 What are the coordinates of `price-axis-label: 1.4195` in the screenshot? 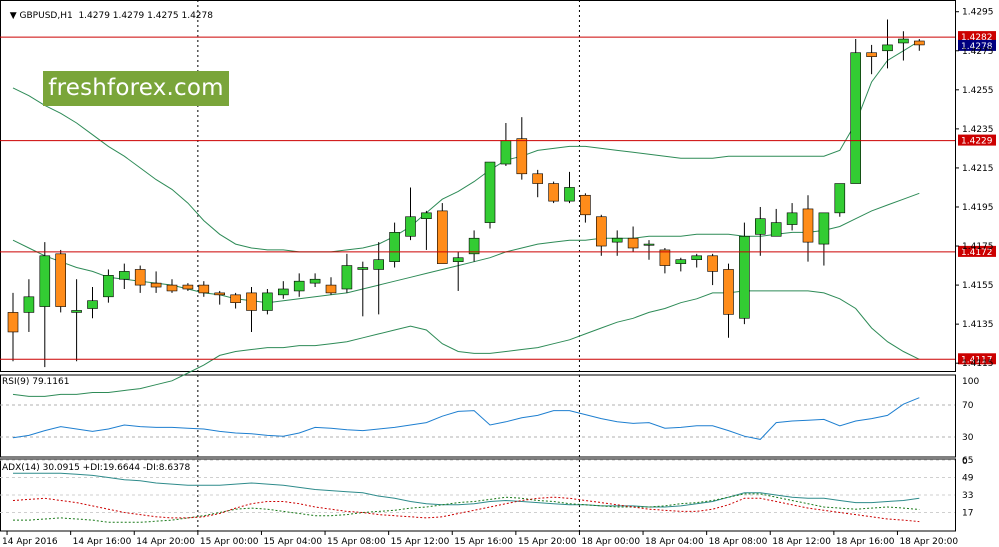 It's located at (978, 208).